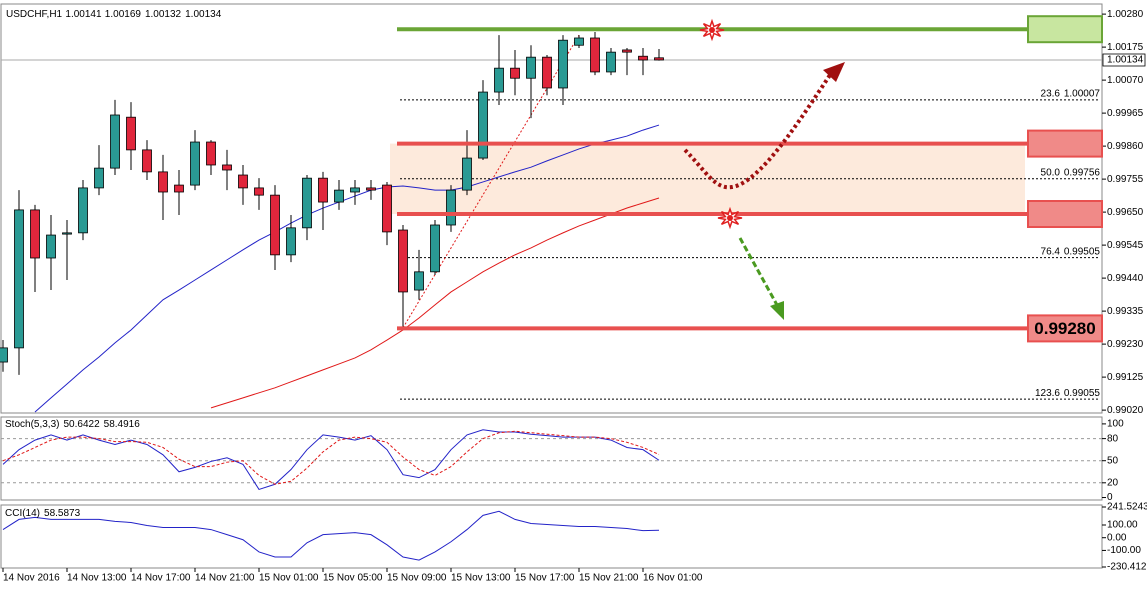  What do you see at coordinates (163, 14) in the screenshot?
I see `header-value: 1.00132` at bounding box center [163, 14].